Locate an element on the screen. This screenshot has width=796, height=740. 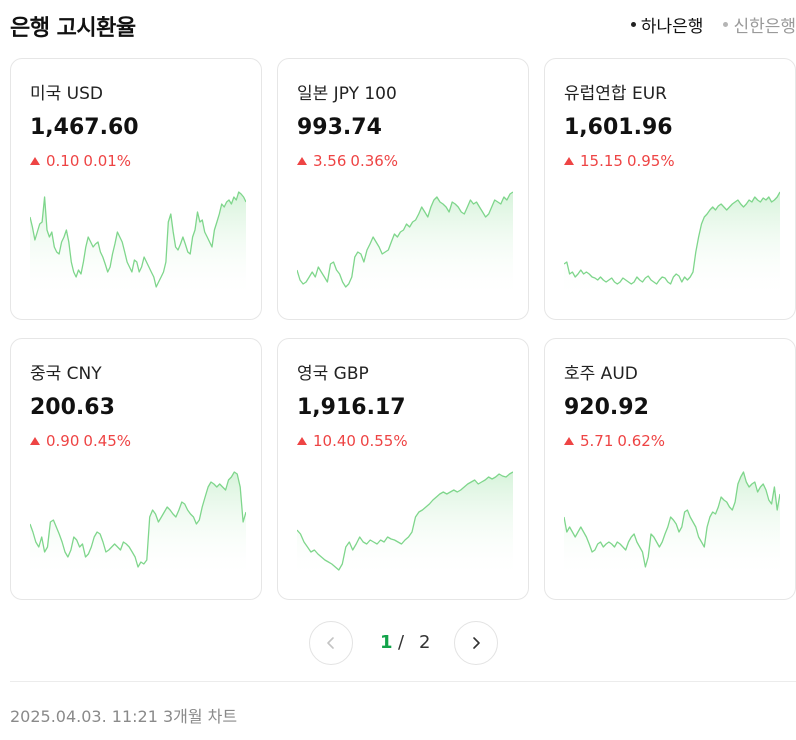
currency-card-gbp: 영국 GBP 1,916.17 10.40 0.55% is located at coordinates (403, 469).